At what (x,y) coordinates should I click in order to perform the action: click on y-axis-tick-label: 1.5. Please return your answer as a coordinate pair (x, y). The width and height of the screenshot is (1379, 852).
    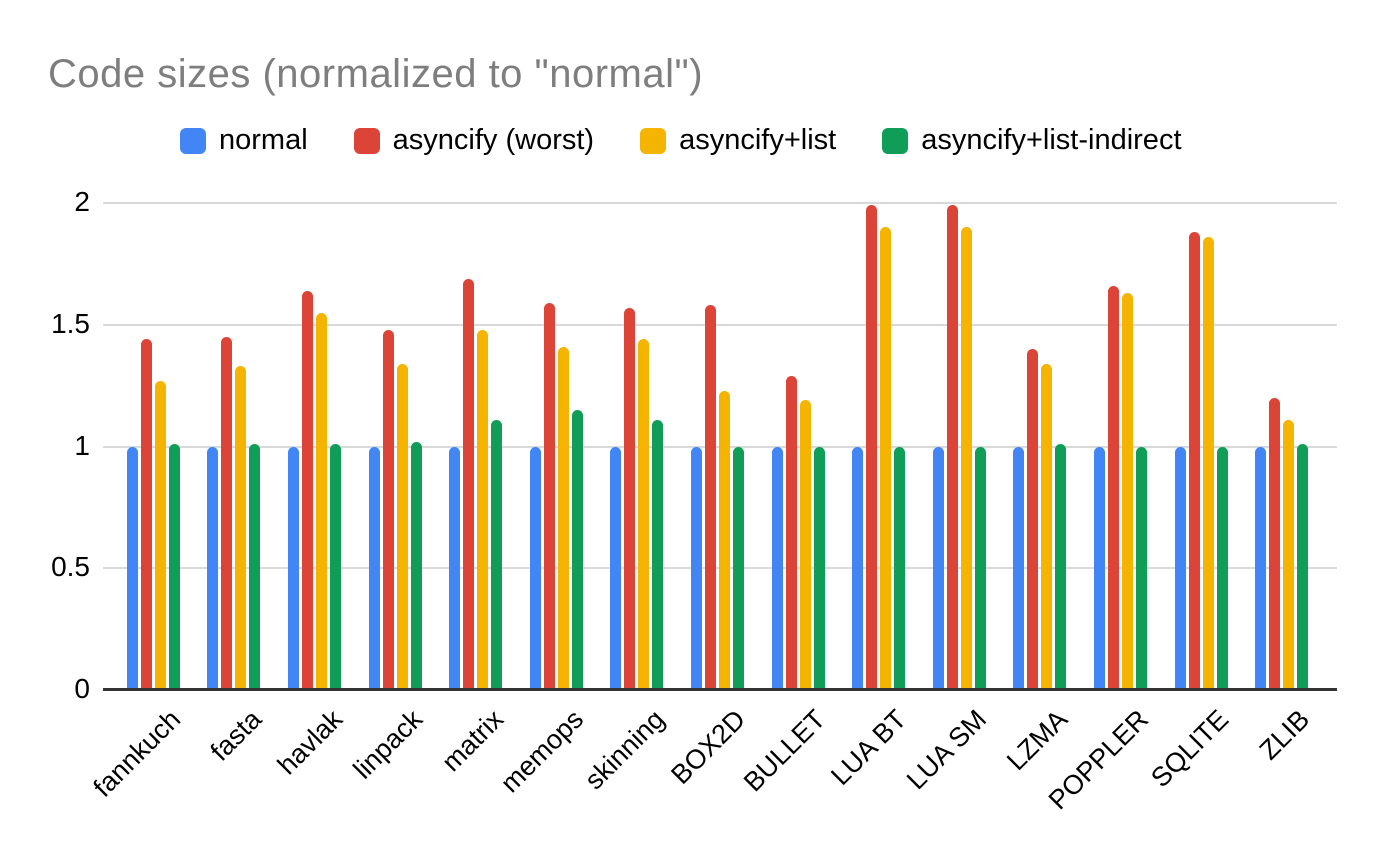
    Looking at the image, I should click on (70, 323).